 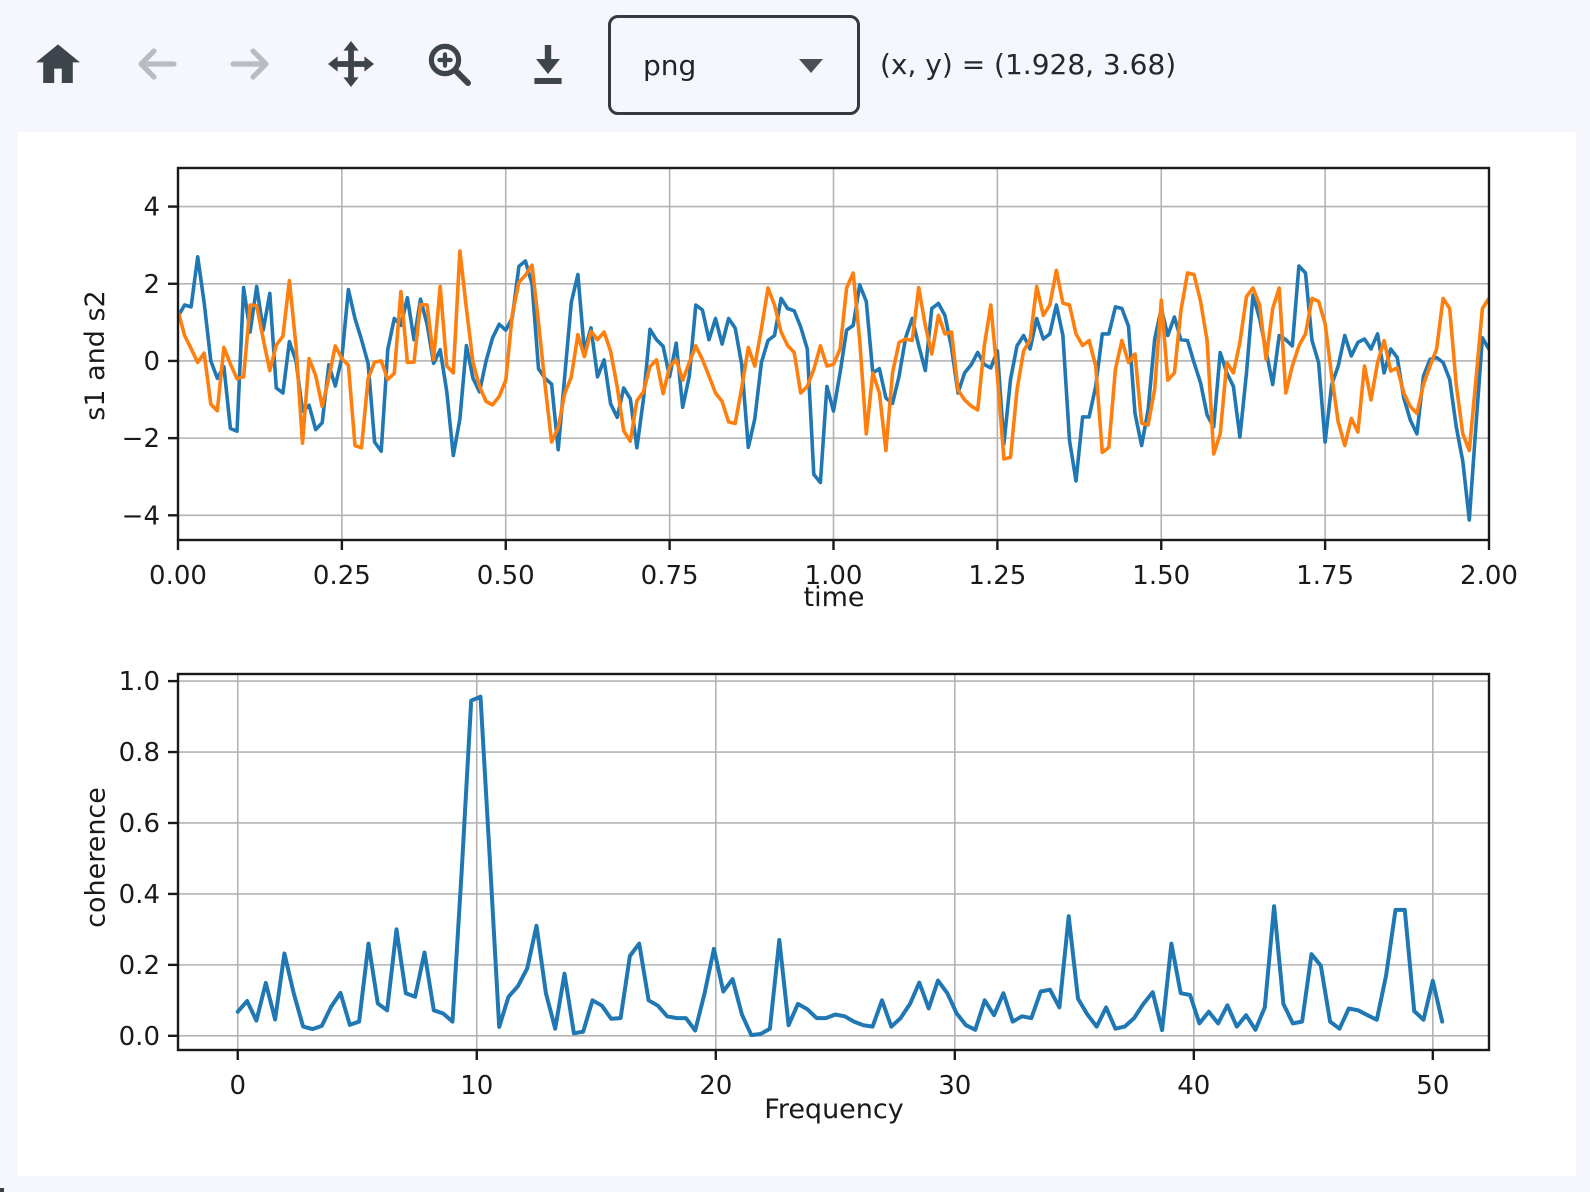 I want to click on download-format-value: png, so click(x=670, y=65).